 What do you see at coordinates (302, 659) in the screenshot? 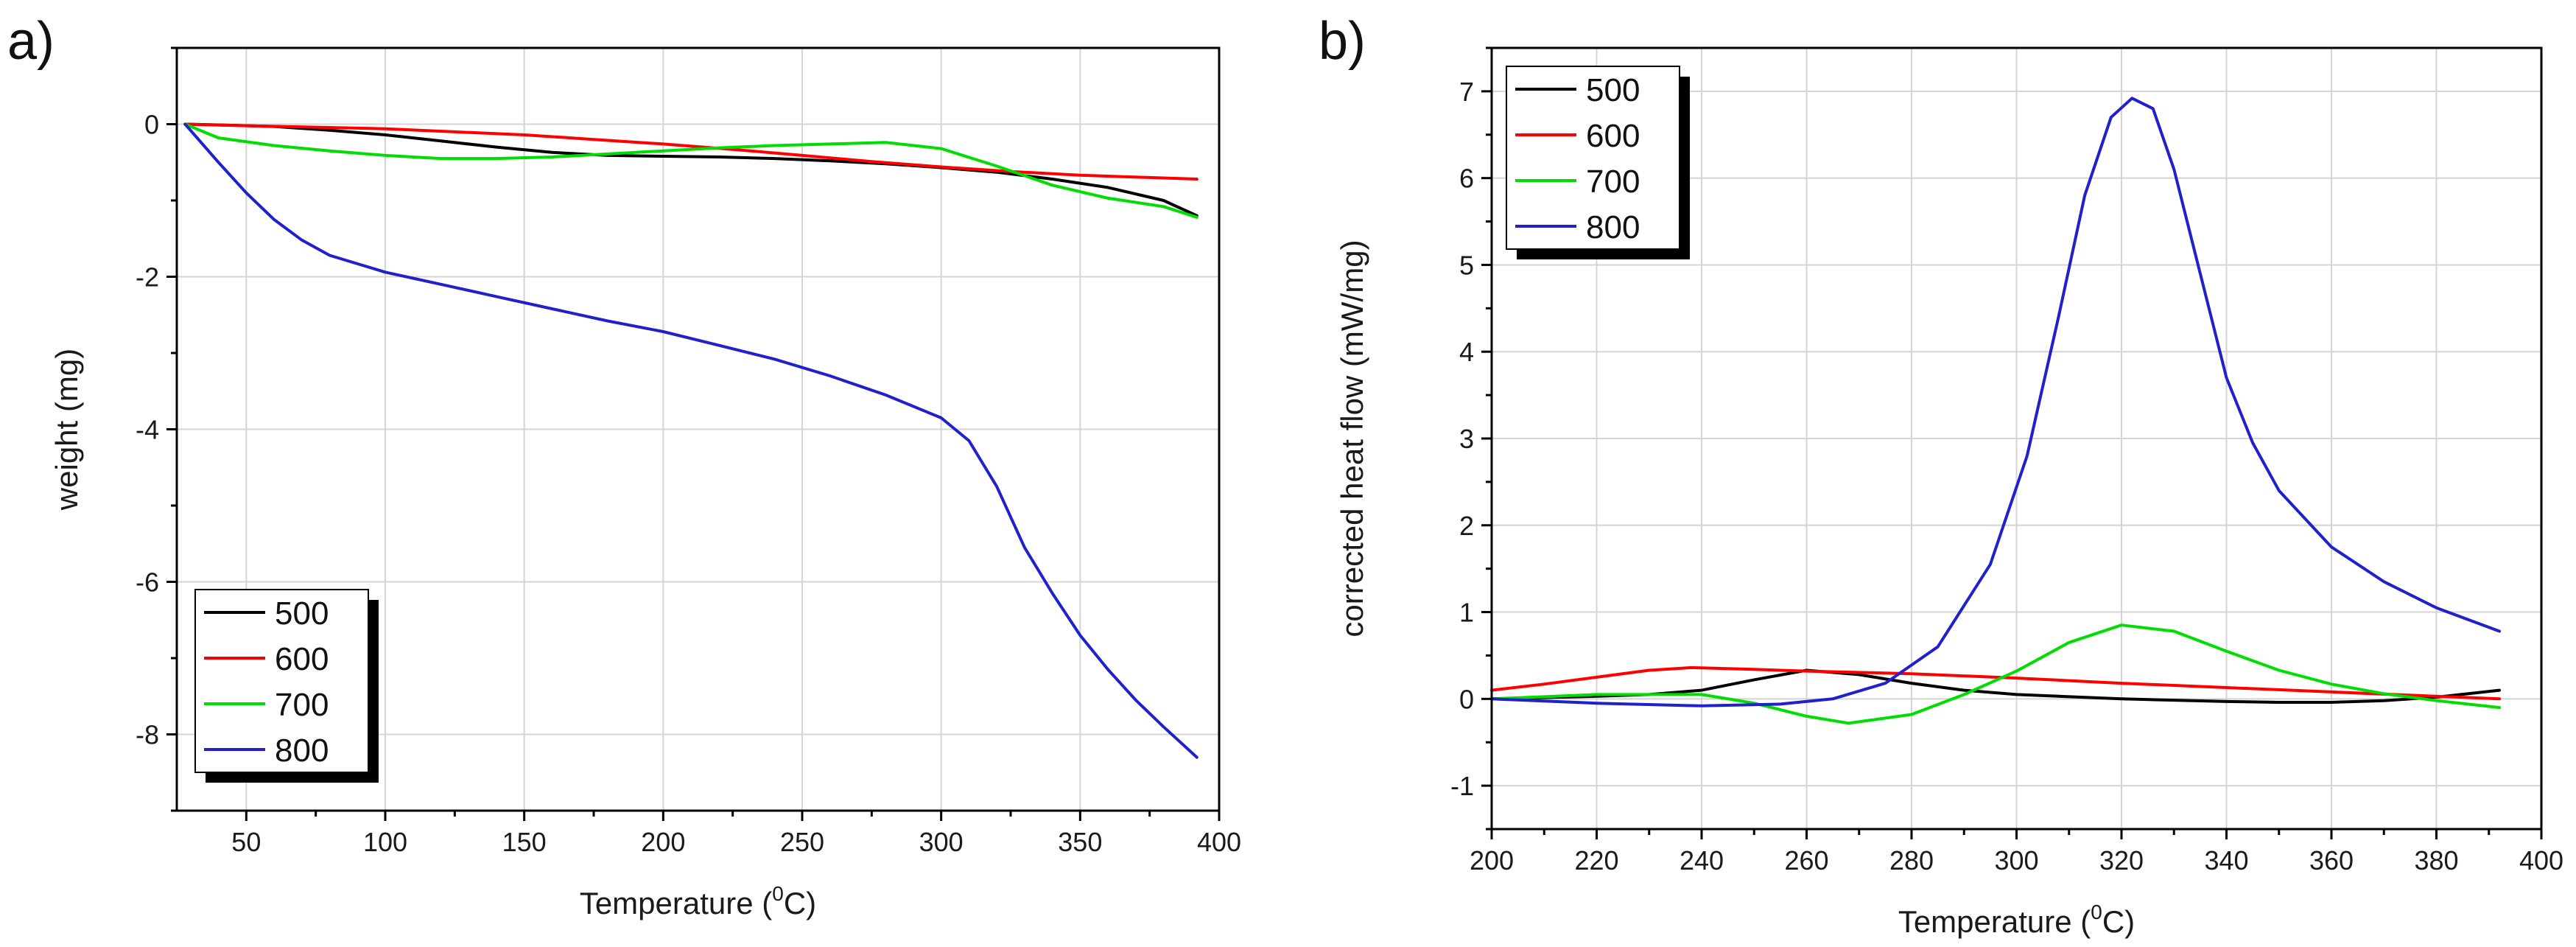
I see `legend-label-a-600: 600` at bounding box center [302, 659].